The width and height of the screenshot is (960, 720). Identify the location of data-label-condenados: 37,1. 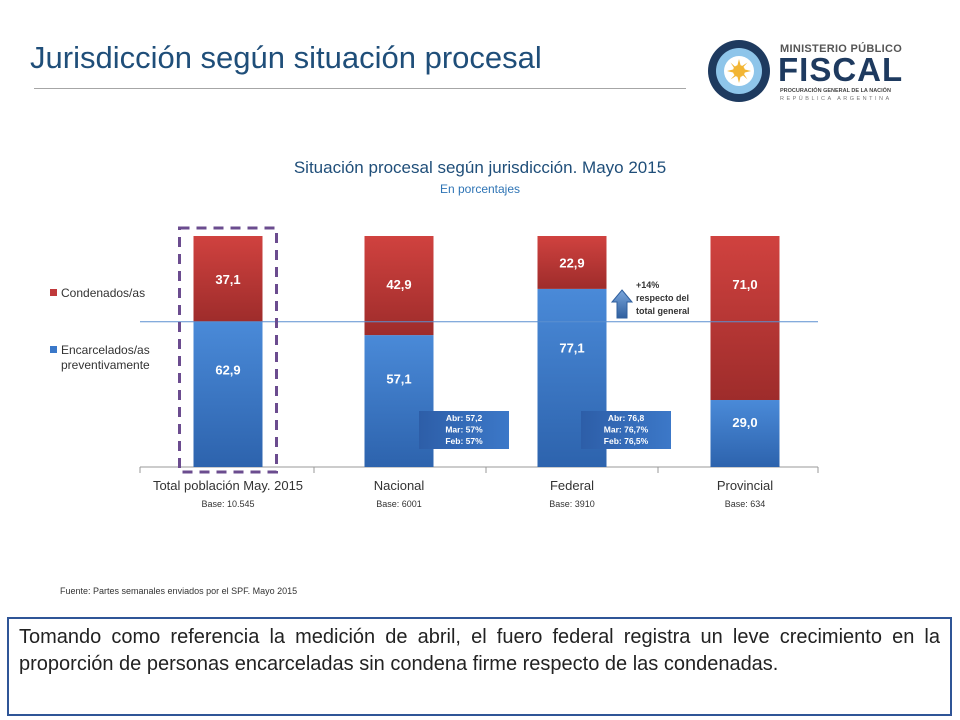
(227, 279).